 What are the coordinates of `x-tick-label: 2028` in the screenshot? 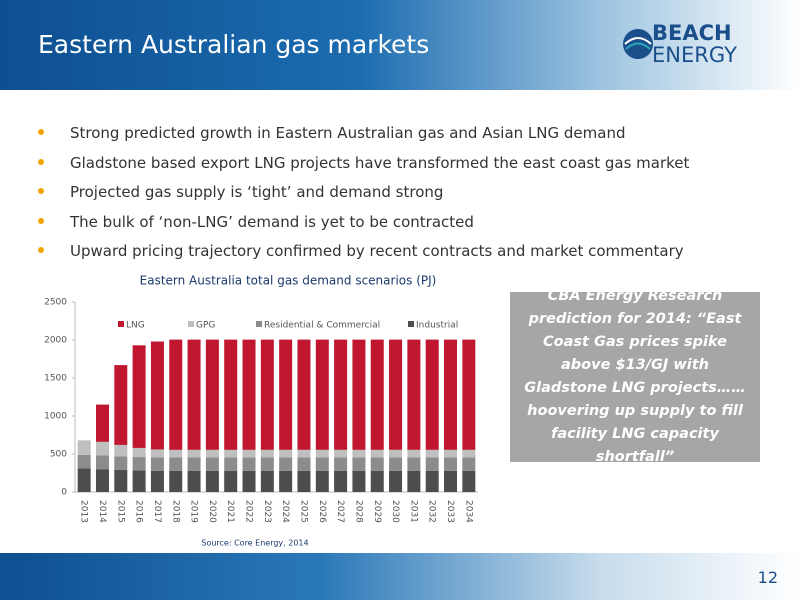 It's located at (358, 511).